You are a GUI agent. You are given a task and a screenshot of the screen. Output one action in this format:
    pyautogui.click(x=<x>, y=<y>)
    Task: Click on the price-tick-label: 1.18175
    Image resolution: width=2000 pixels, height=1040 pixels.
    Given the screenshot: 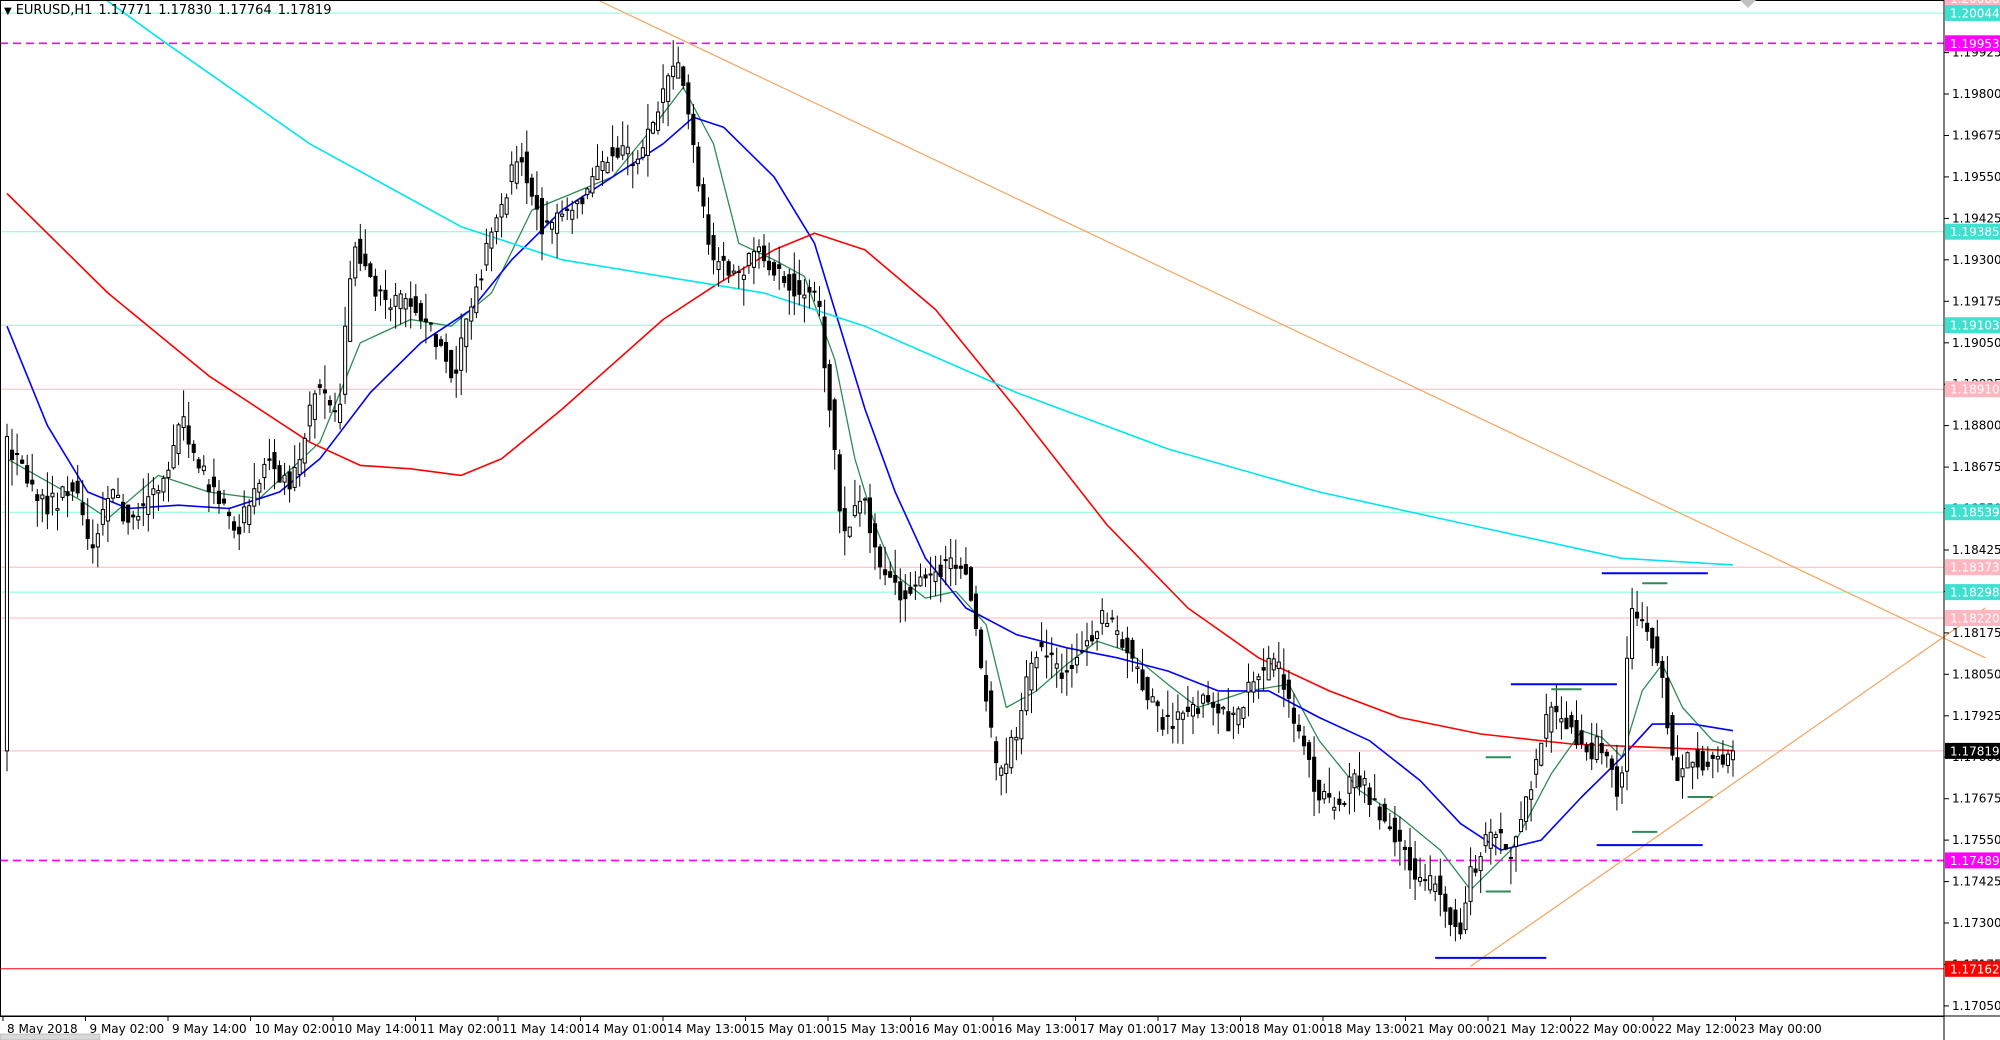 What is the action you would take?
    pyautogui.click(x=1976, y=633)
    